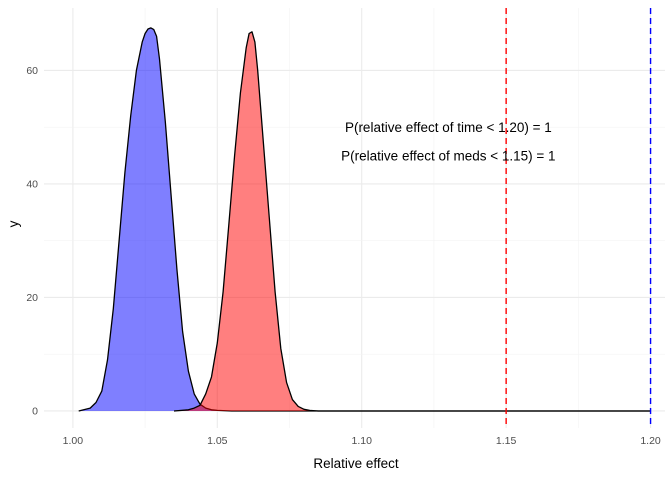 The width and height of the screenshot is (672, 480). What do you see at coordinates (217, 441) in the screenshot?
I see `x-tick-label: 1.05` at bounding box center [217, 441].